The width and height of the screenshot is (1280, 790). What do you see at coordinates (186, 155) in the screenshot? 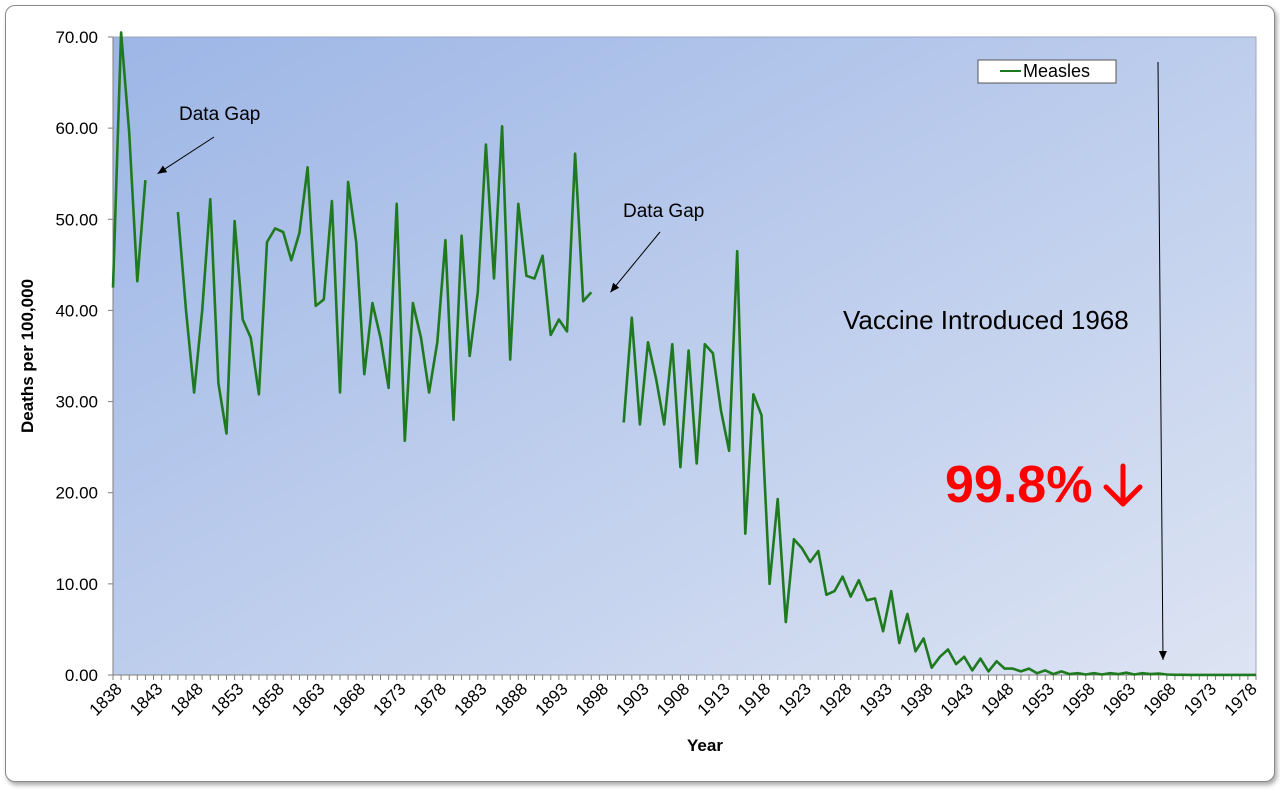
I see `annotation-data-gap-1-arrow` at bounding box center [186, 155].